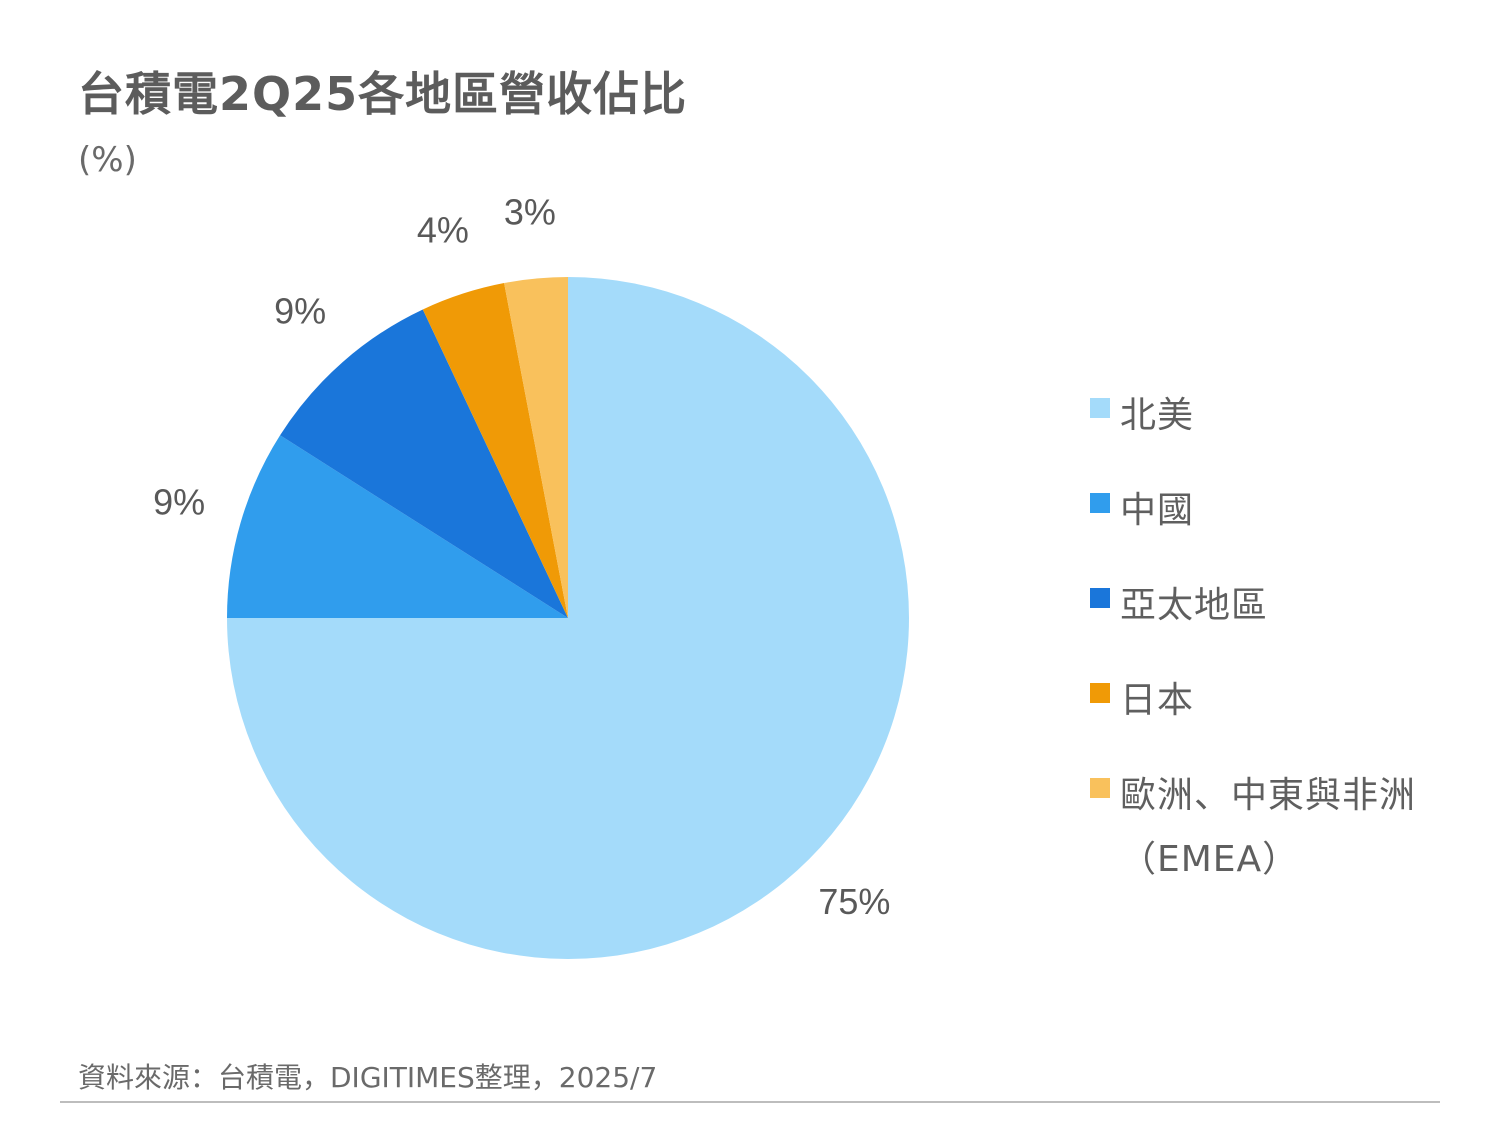 This screenshot has height=1125, width=1500. What do you see at coordinates (300, 311) in the screenshot?
I see `data-label-3: 9%` at bounding box center [300, 311].